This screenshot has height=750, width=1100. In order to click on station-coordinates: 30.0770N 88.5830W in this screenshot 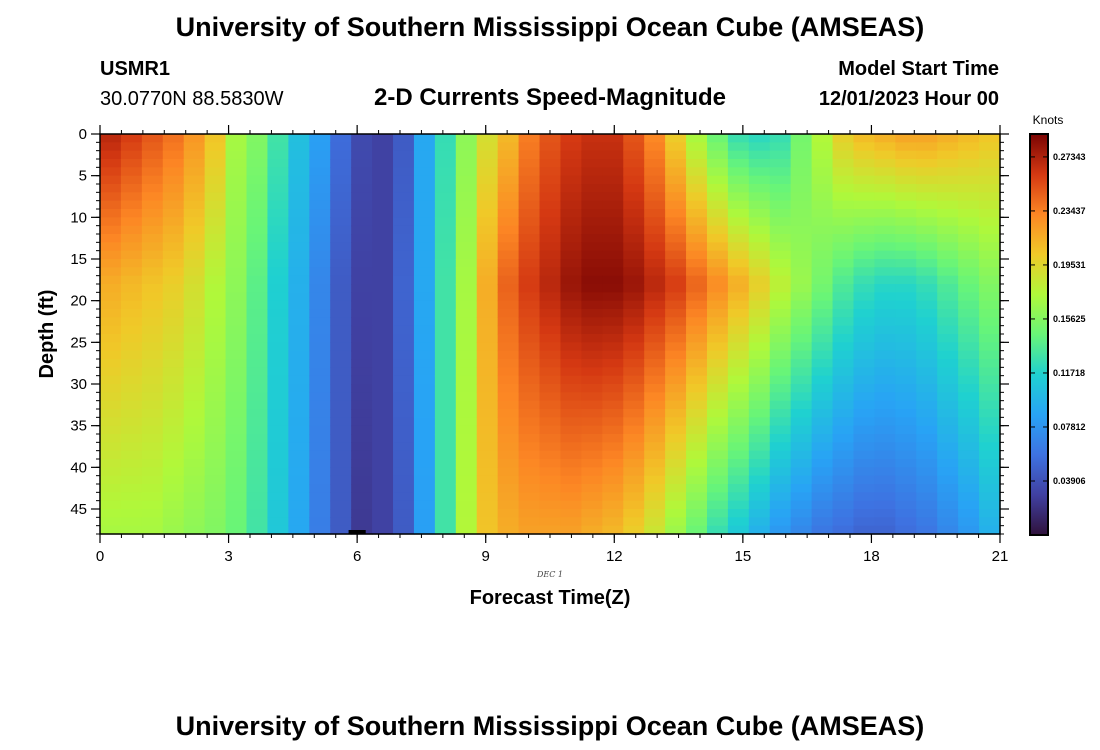, I will do `click(192, 99)`.